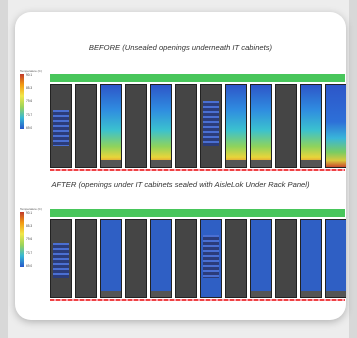 Image resolution: width=357 pixels, height=338 pixels. What do you see at coordinates (29, 88) in the screenshot?
I see `before-legend-tick: 85.3` at bounding box center [29, 88].